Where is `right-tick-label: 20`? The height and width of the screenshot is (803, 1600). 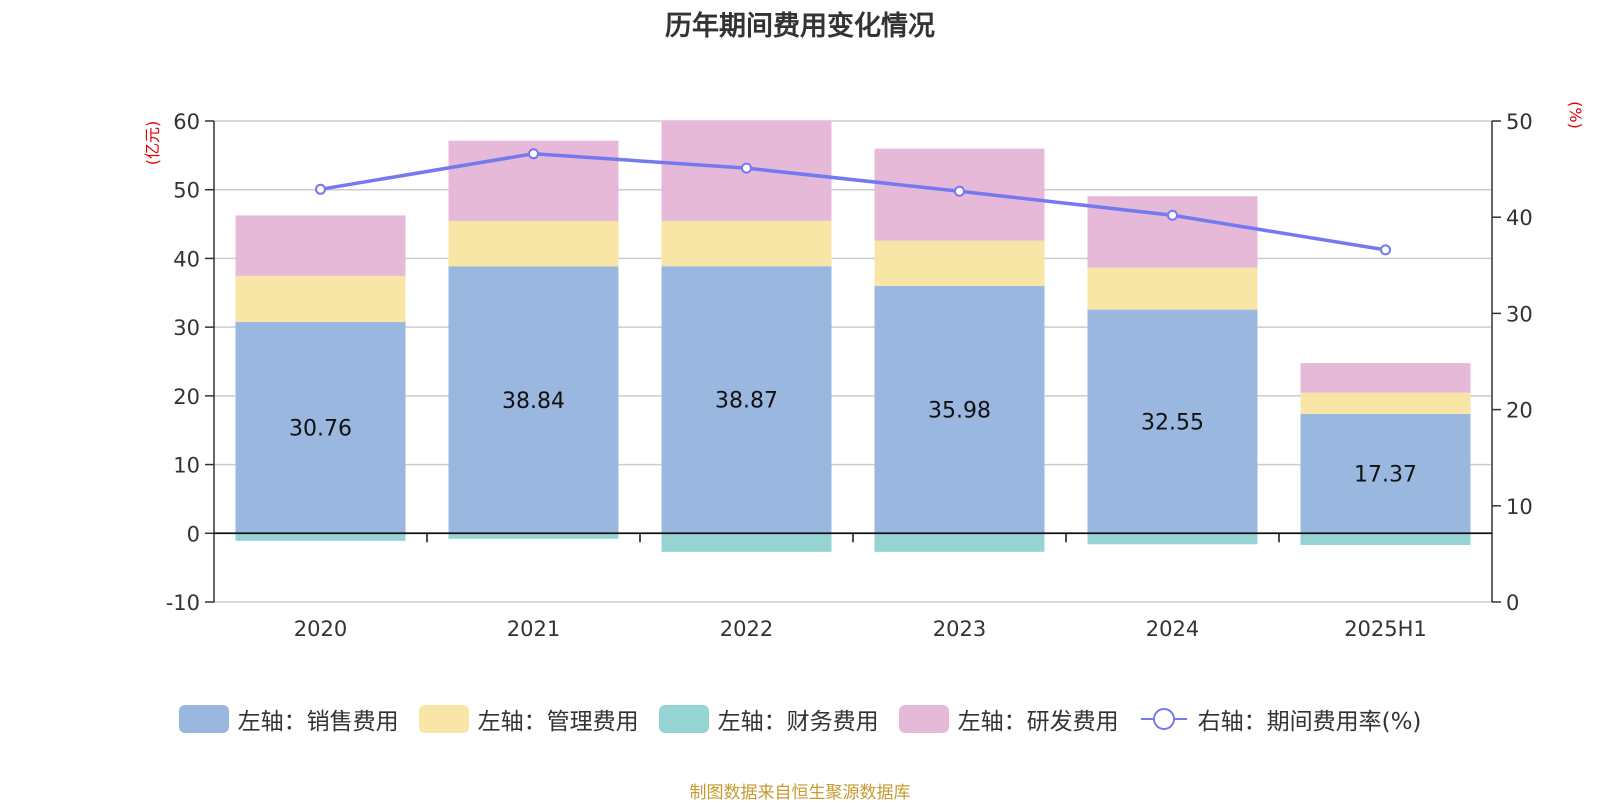 right-tick-label: 20 is located at coordinates (1519, 411).